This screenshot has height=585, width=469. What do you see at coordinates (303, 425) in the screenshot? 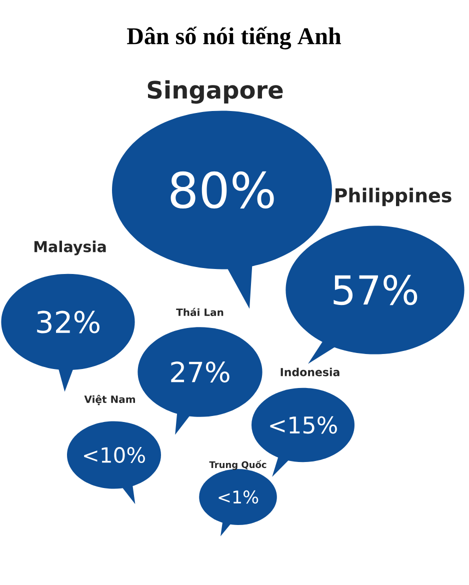
I see `data-label: <15%` at bounding box center [303, 425].